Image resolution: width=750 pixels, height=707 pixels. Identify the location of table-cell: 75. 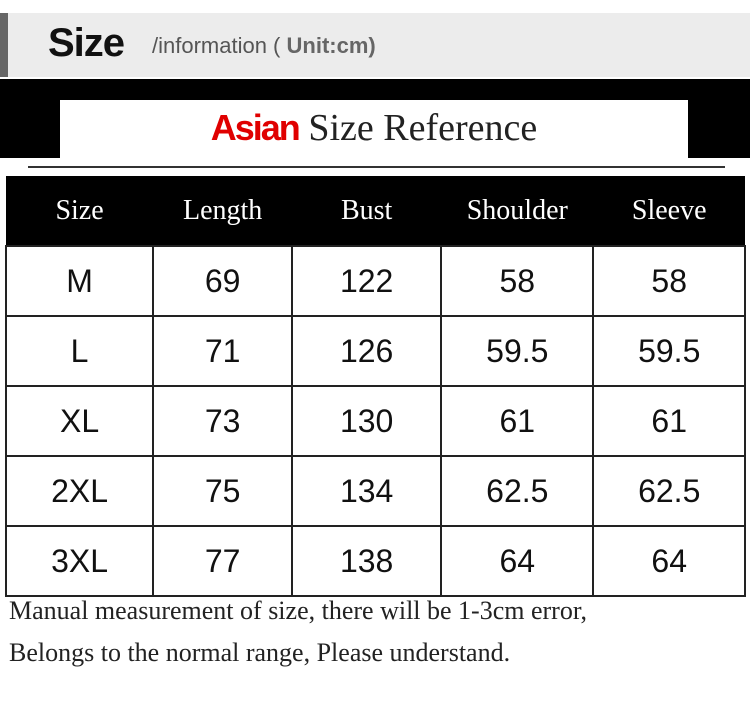
(223, 491).